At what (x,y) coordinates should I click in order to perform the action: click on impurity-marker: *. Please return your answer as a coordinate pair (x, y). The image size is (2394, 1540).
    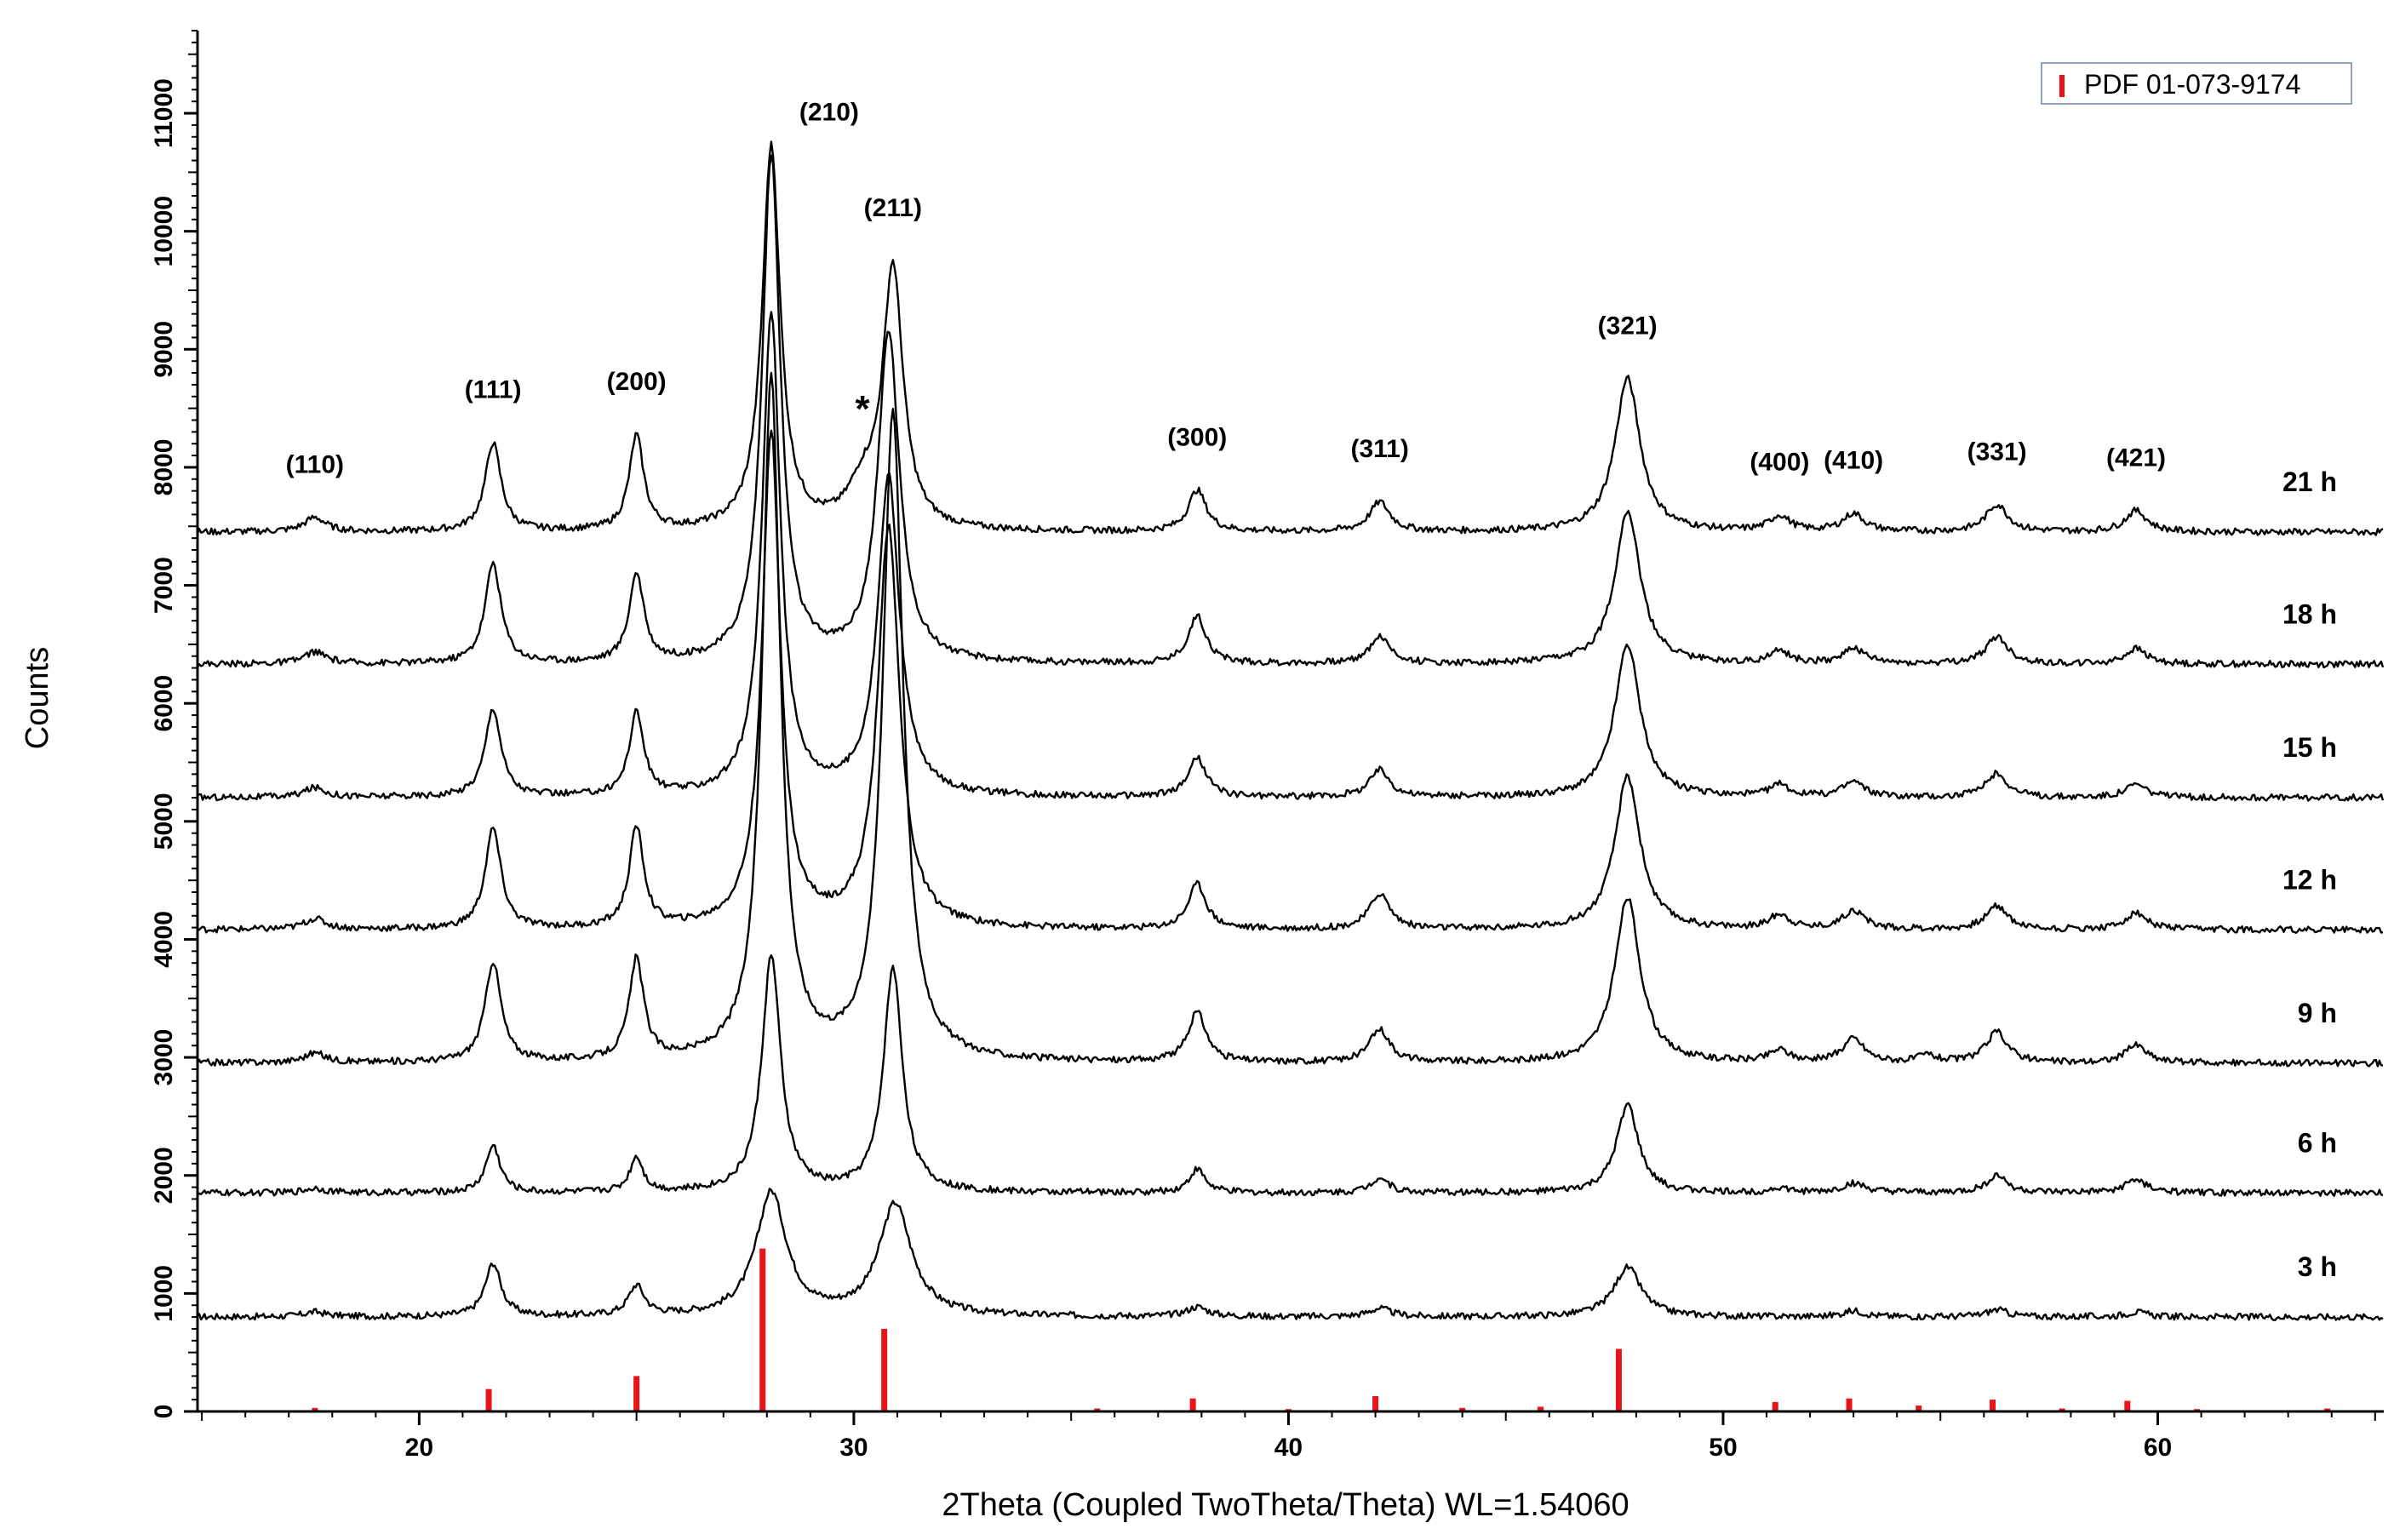
    Looking at the image, I should click on (863, 409).